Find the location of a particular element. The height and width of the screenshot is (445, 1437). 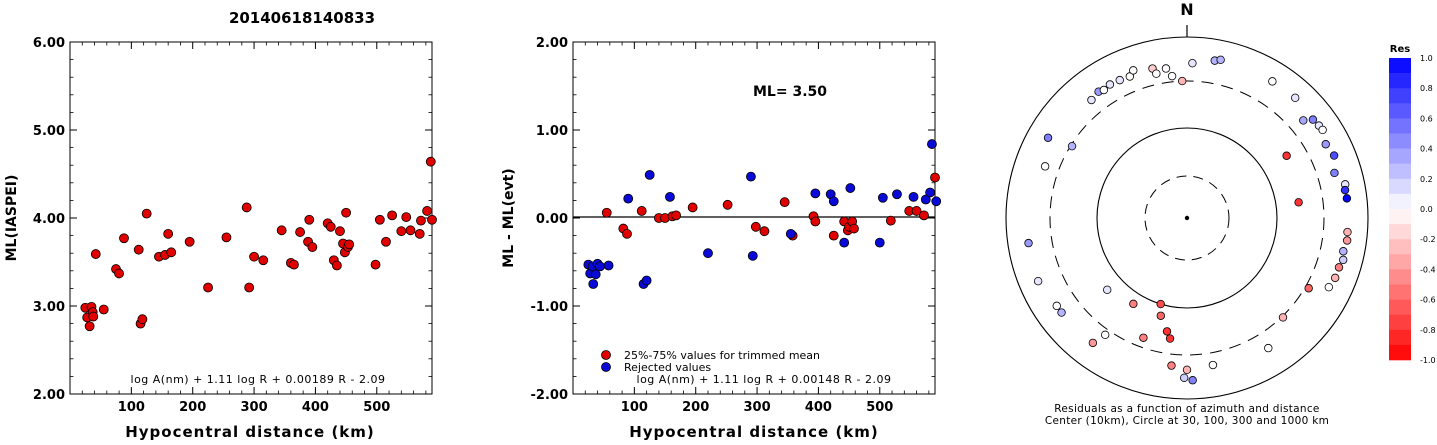

figure-title: 20140618140833 is located at coordinates (302, 18).